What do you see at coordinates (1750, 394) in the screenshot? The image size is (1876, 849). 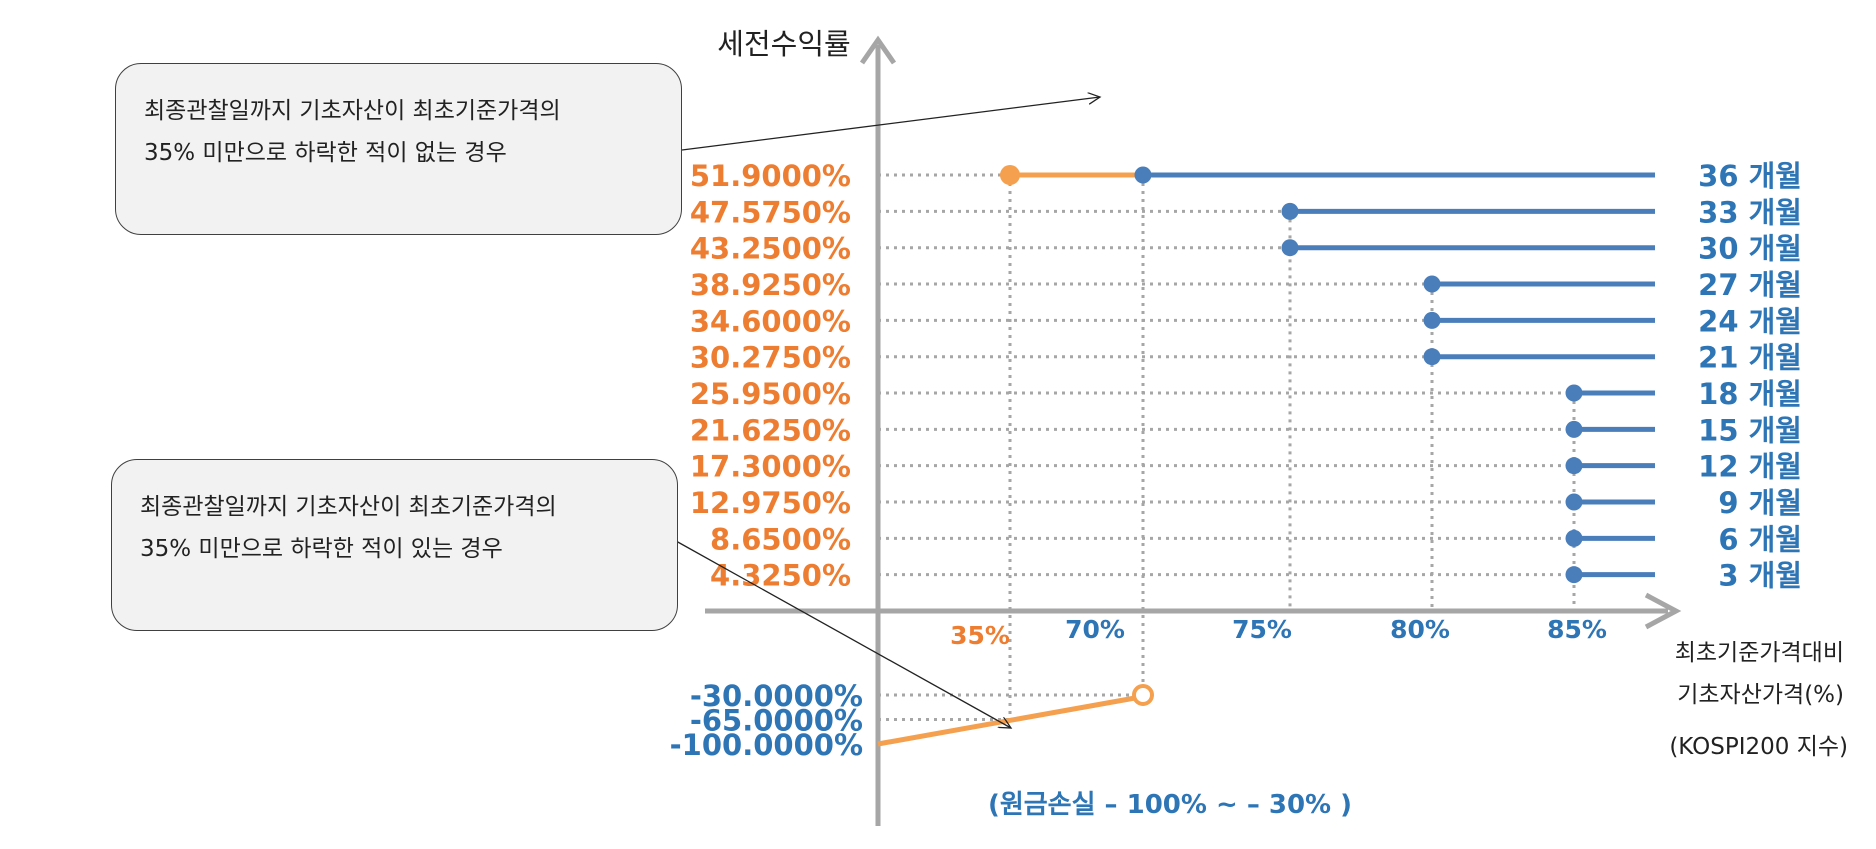 I see `series-label: 18 개월` at bounding box center [1750, 394].